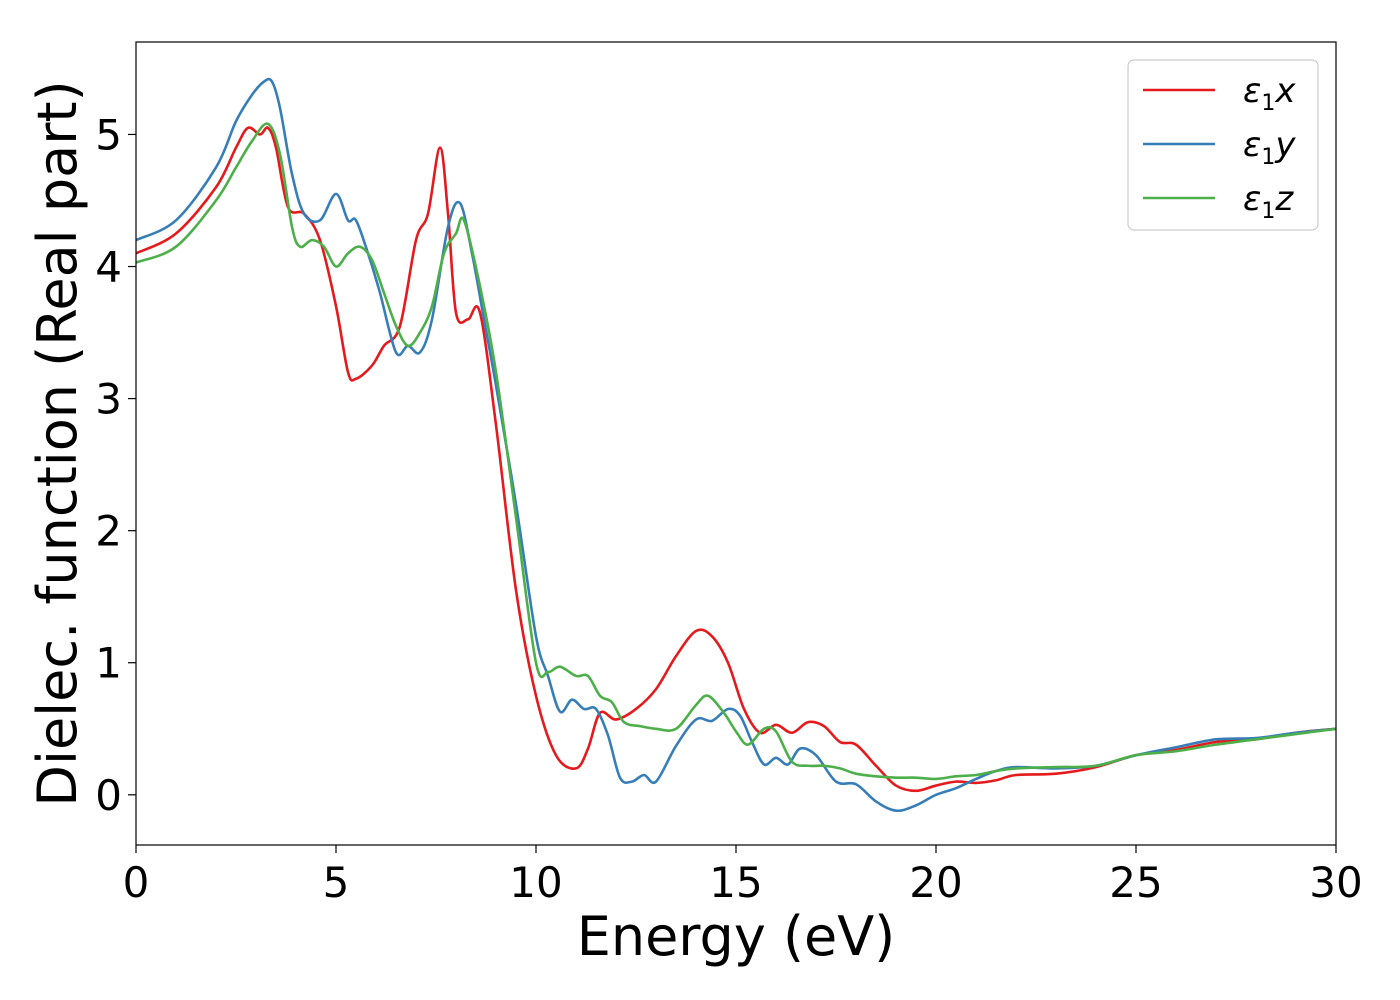 This screenshot has height=1000, width=1400. What do you see at coordinates (136, 882) in the screenshot?
I see `x-tick-label: 0` at bounding box center [136, 882].